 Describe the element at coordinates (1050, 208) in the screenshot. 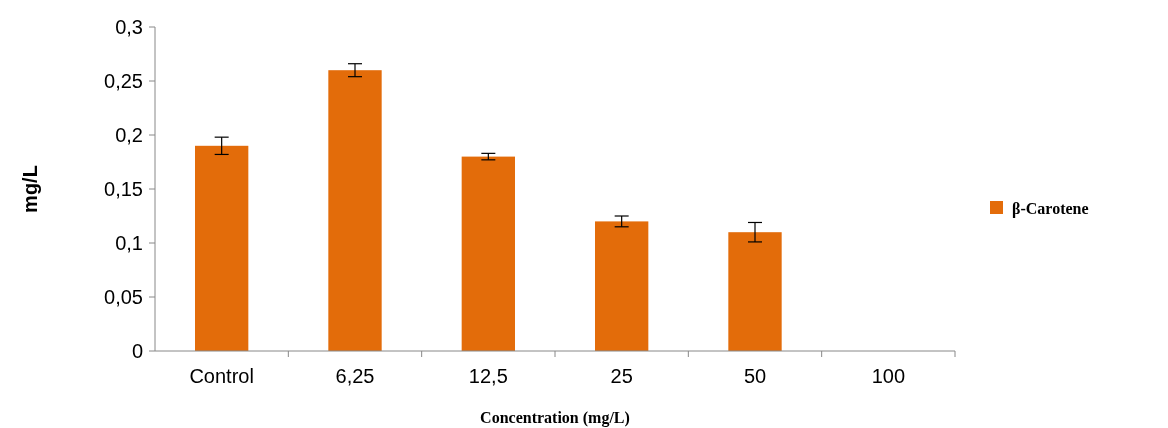

I see `legend-label: β-Carotene` at that location.